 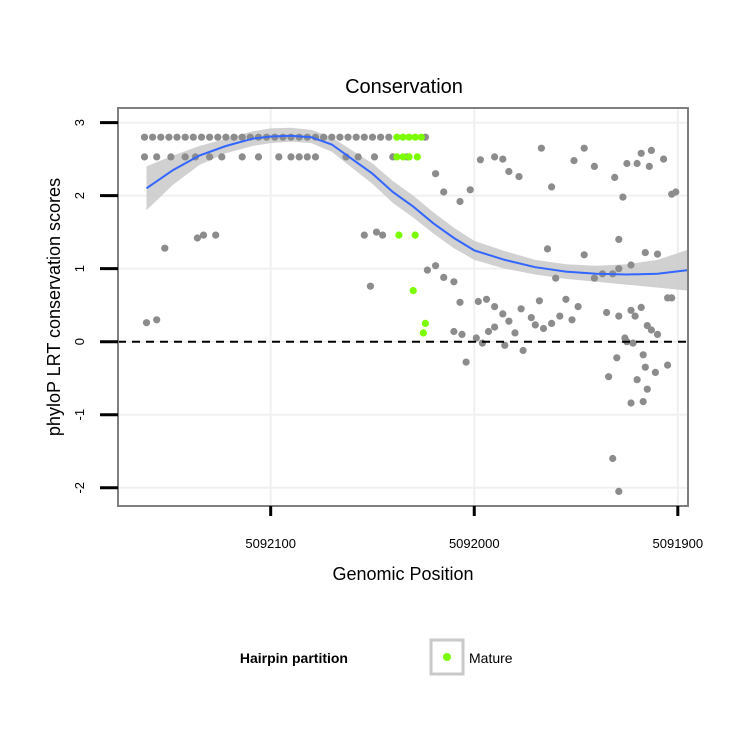 What do you see at coordinates (79, 415) in the screenshot?
I see `y-tick-label-1: -1` at bounding box center [79, 415].